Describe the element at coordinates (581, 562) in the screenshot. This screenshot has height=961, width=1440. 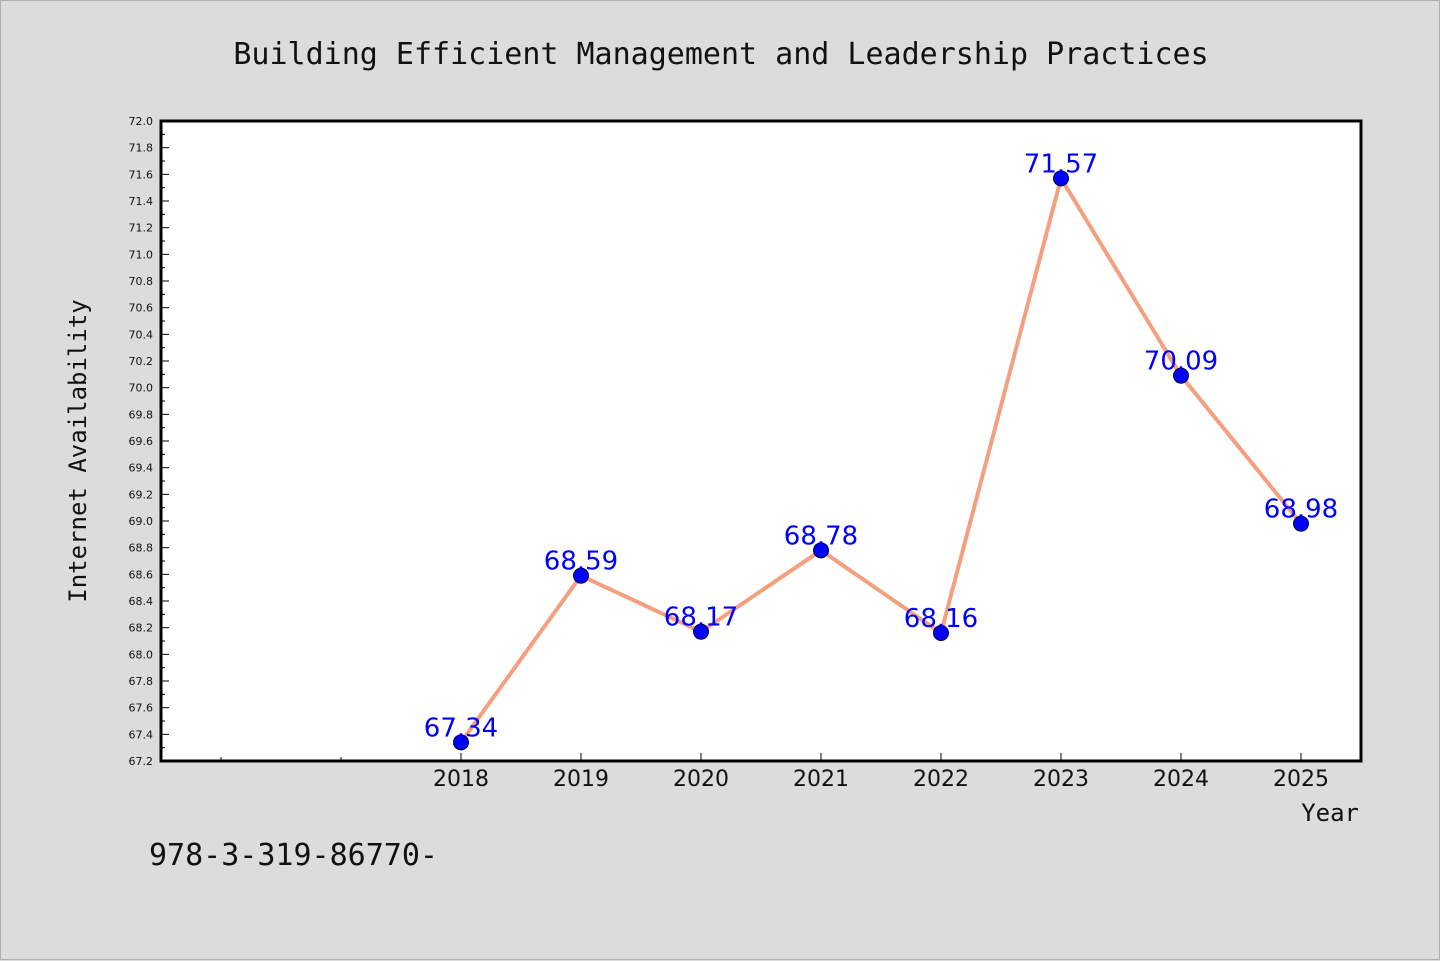
I see `data-label: 68.59` at that location.